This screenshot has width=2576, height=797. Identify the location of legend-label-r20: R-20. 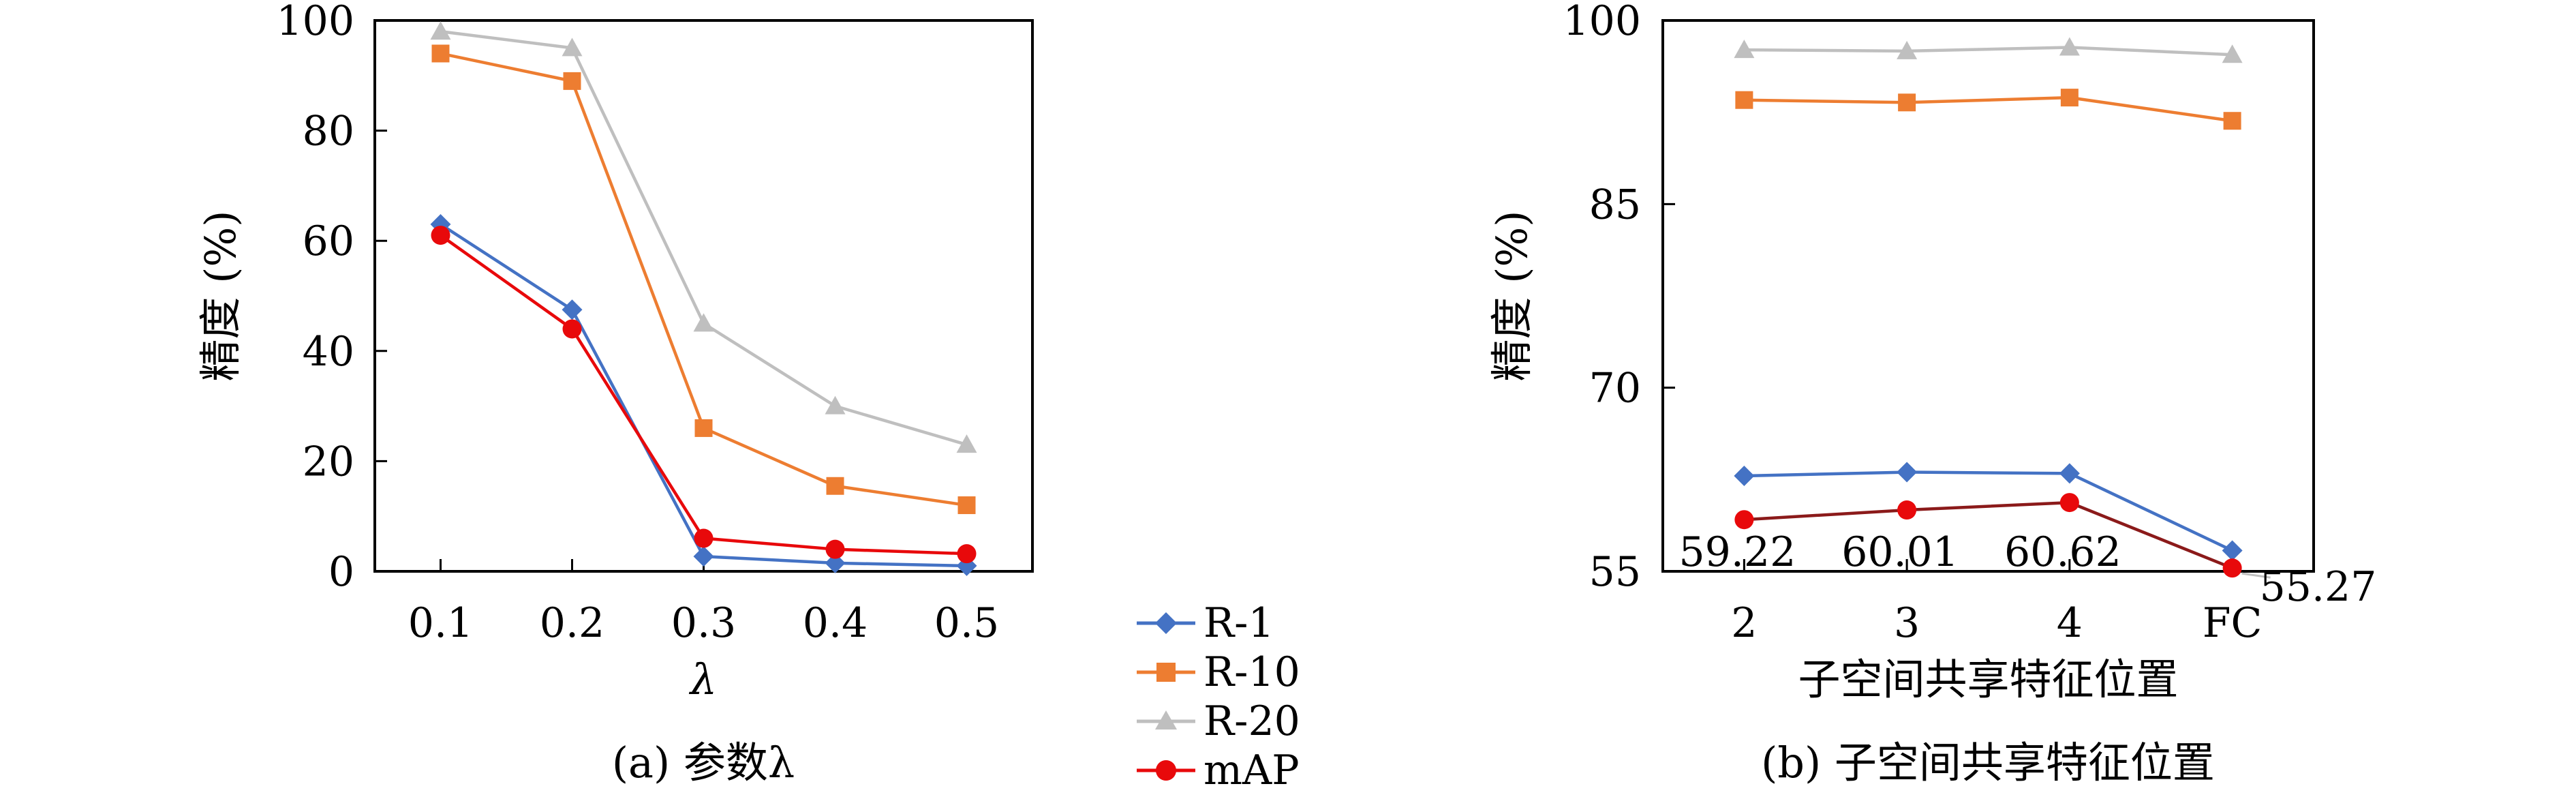
(1251, 721).